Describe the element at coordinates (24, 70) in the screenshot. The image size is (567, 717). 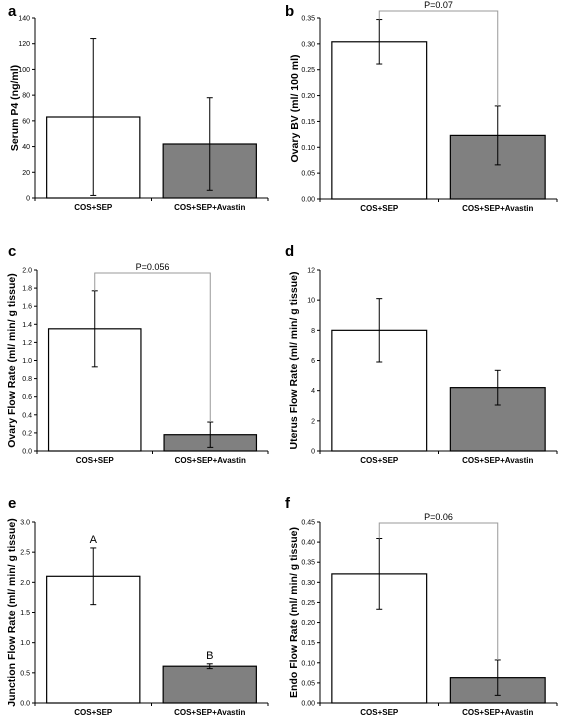
I see `y-tick-label: 100` at that location.